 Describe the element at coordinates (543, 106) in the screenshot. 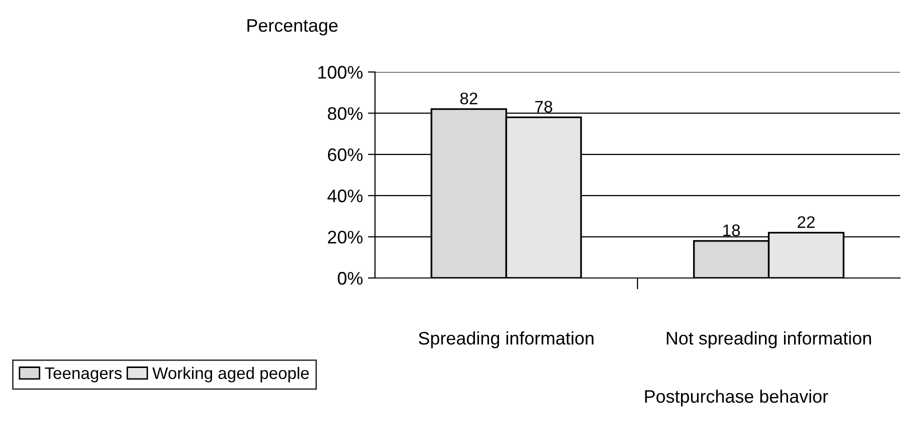

I see `data-label: 78` at that location.